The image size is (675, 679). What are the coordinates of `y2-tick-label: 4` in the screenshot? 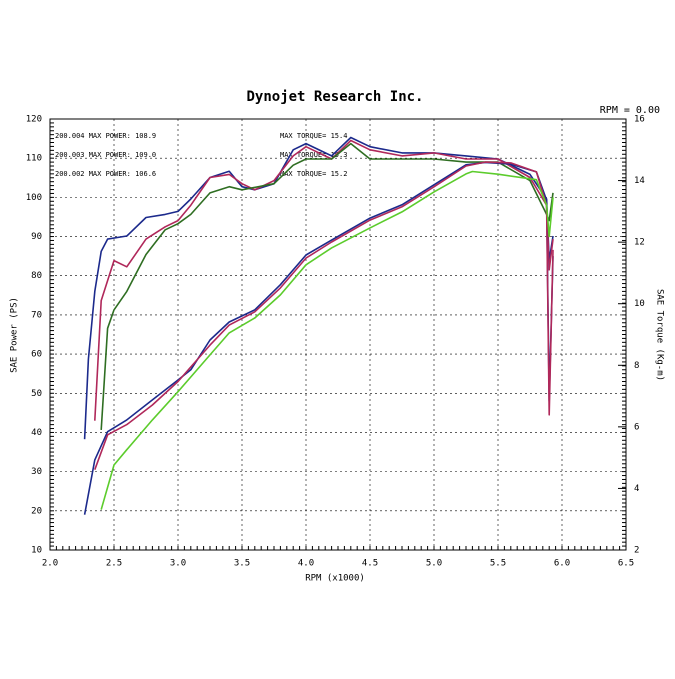 It's located at (636, 489).